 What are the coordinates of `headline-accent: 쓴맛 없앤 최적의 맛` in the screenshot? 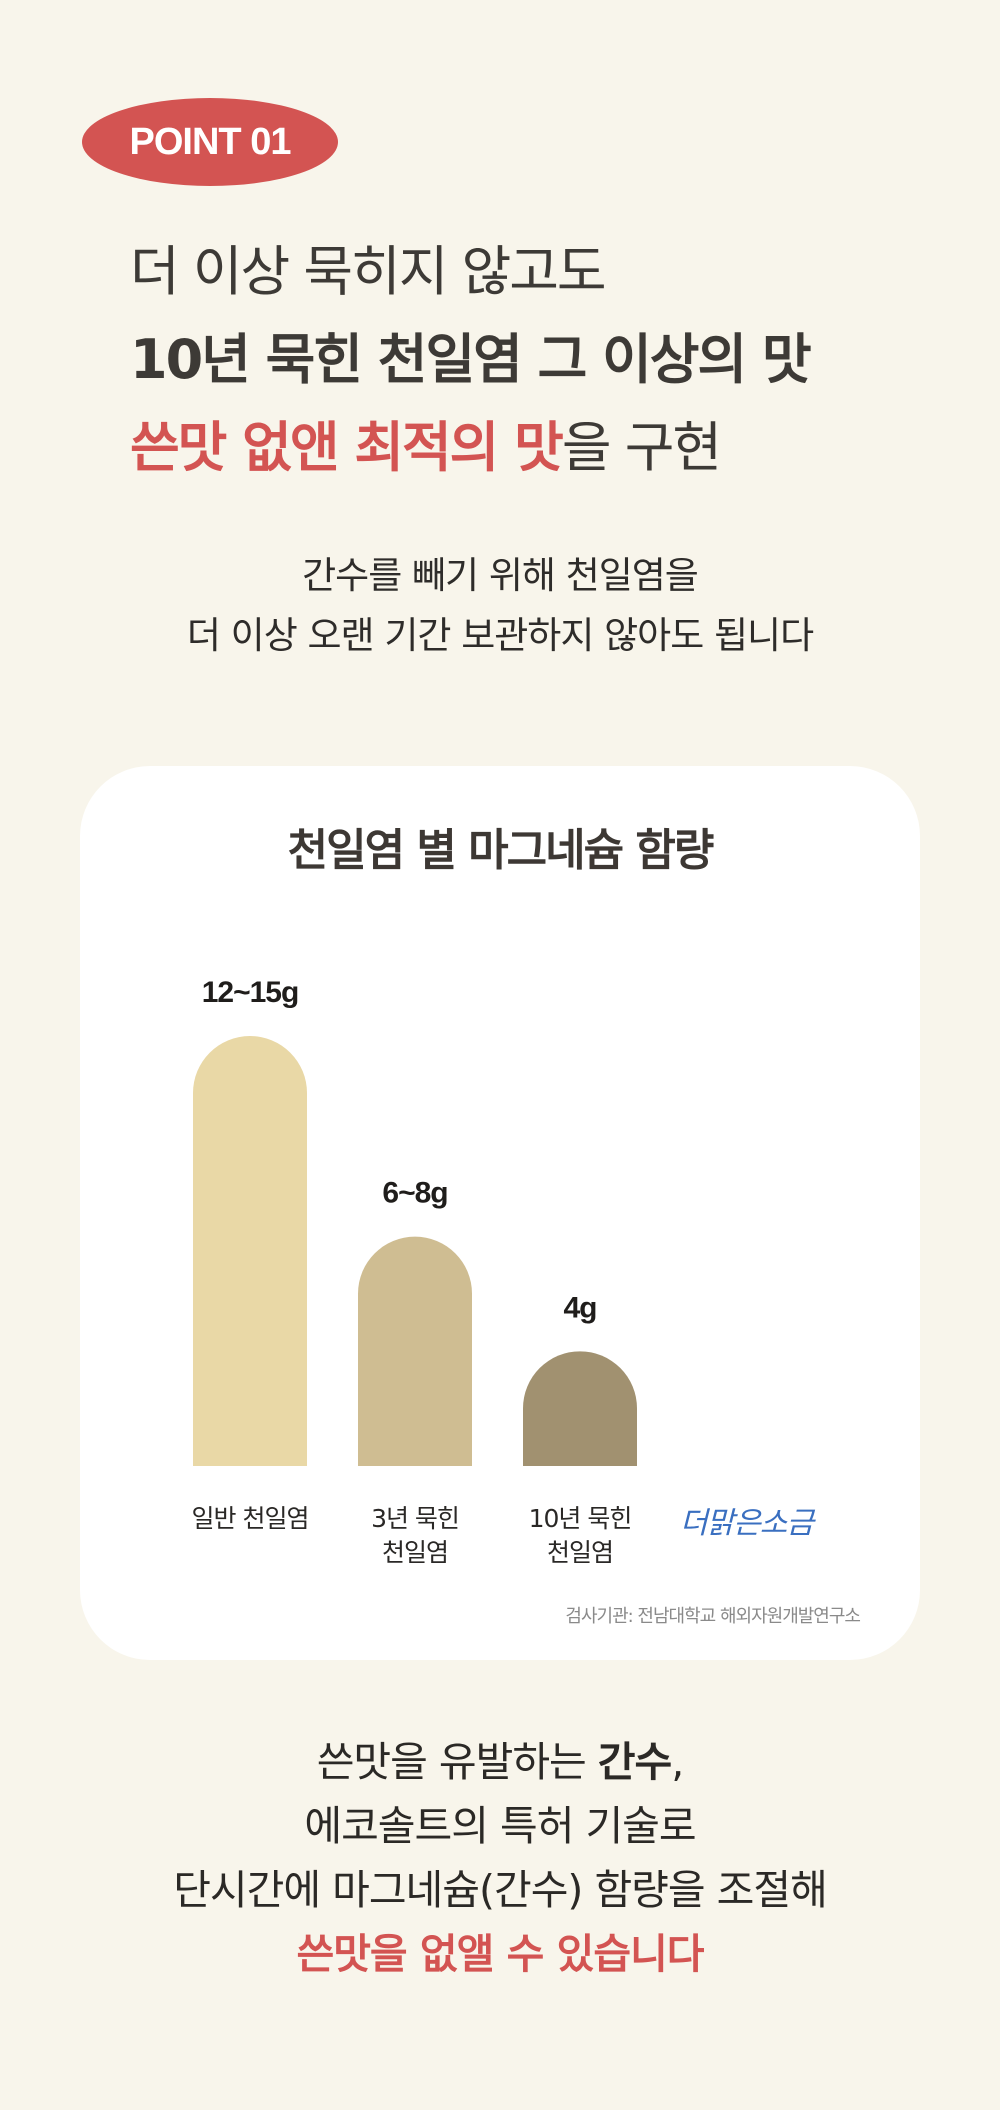 It's located at (347, 447).